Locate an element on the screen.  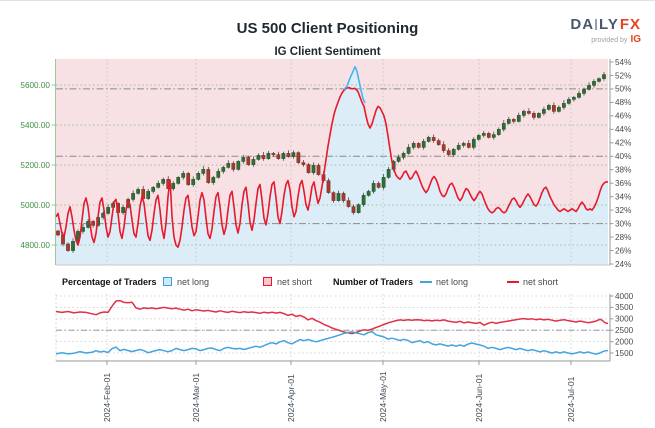
svg-text: 52% is located at coordinates (623, 75).